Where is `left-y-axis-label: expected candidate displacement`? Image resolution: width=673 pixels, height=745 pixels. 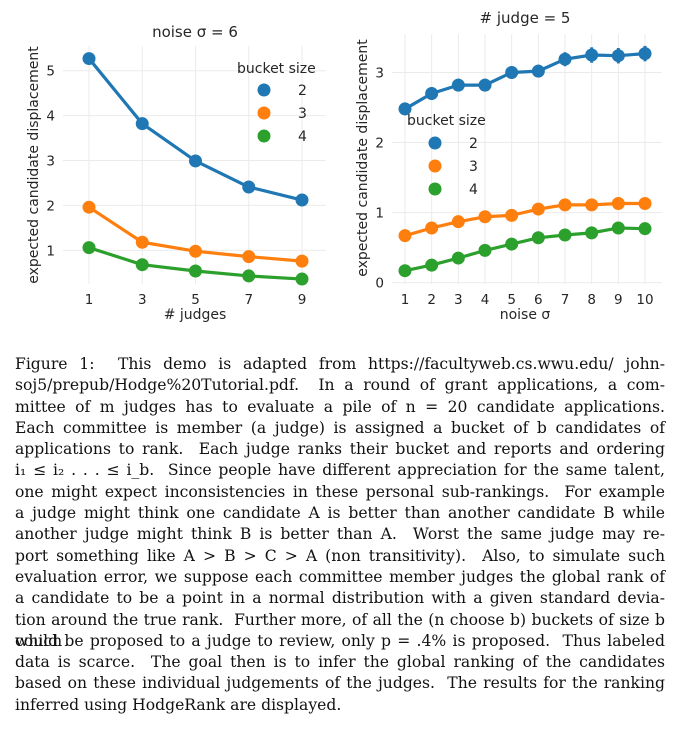
left-y-axis-label: expected candidate displacement is located at coordinates (34, 165).